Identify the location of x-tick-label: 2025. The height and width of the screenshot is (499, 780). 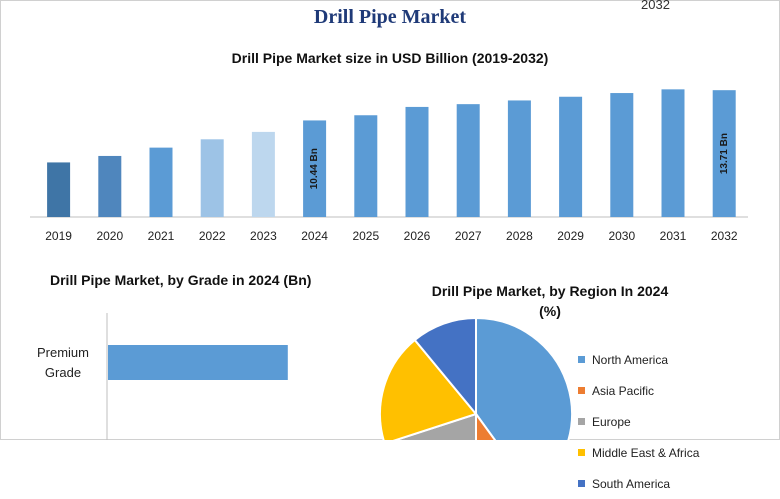
(365, 236).